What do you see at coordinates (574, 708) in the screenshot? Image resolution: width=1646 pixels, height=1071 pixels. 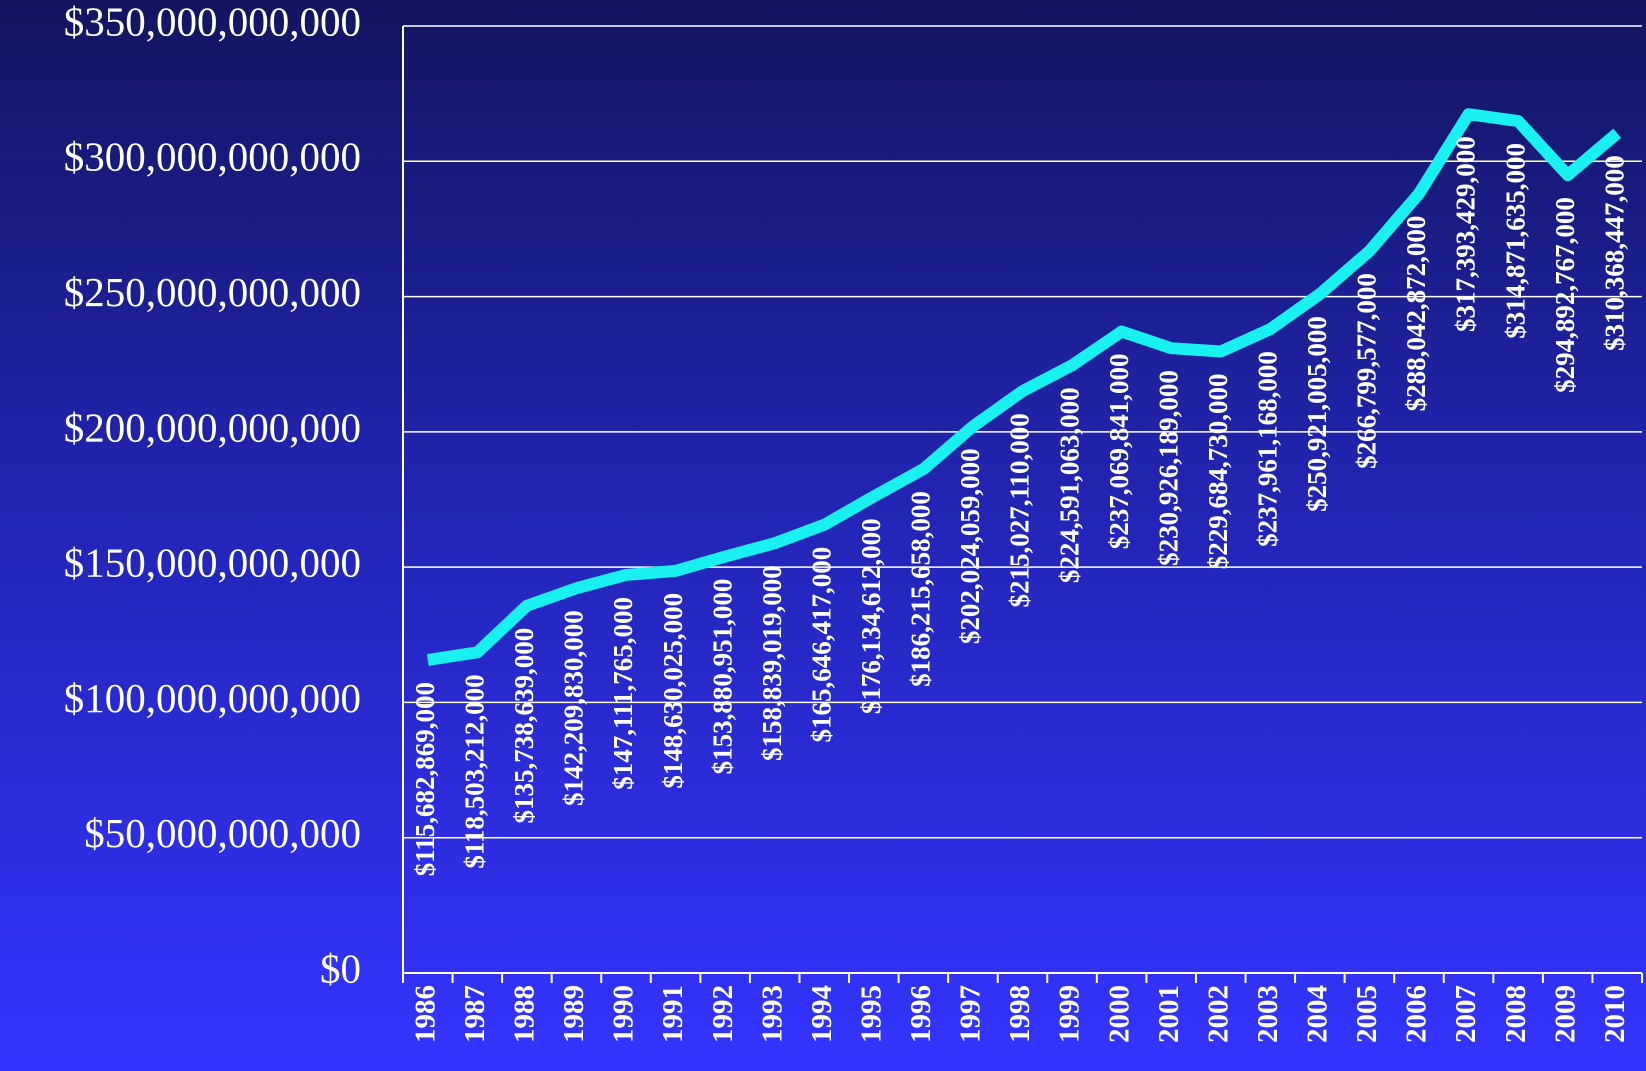 I see `data-label: $142,209,830,000` at bounding box center [574, 708].